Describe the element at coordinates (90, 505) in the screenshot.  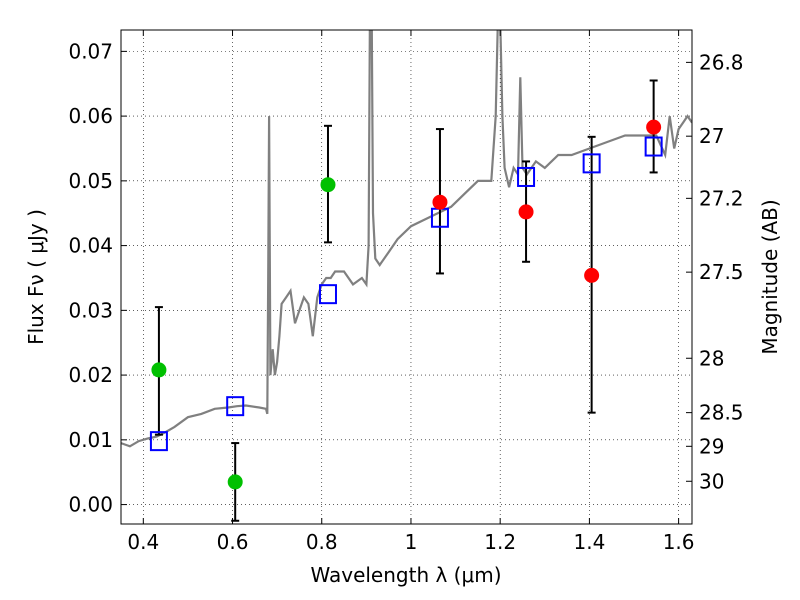
I see `y-tick-label: 0.00` at that location.